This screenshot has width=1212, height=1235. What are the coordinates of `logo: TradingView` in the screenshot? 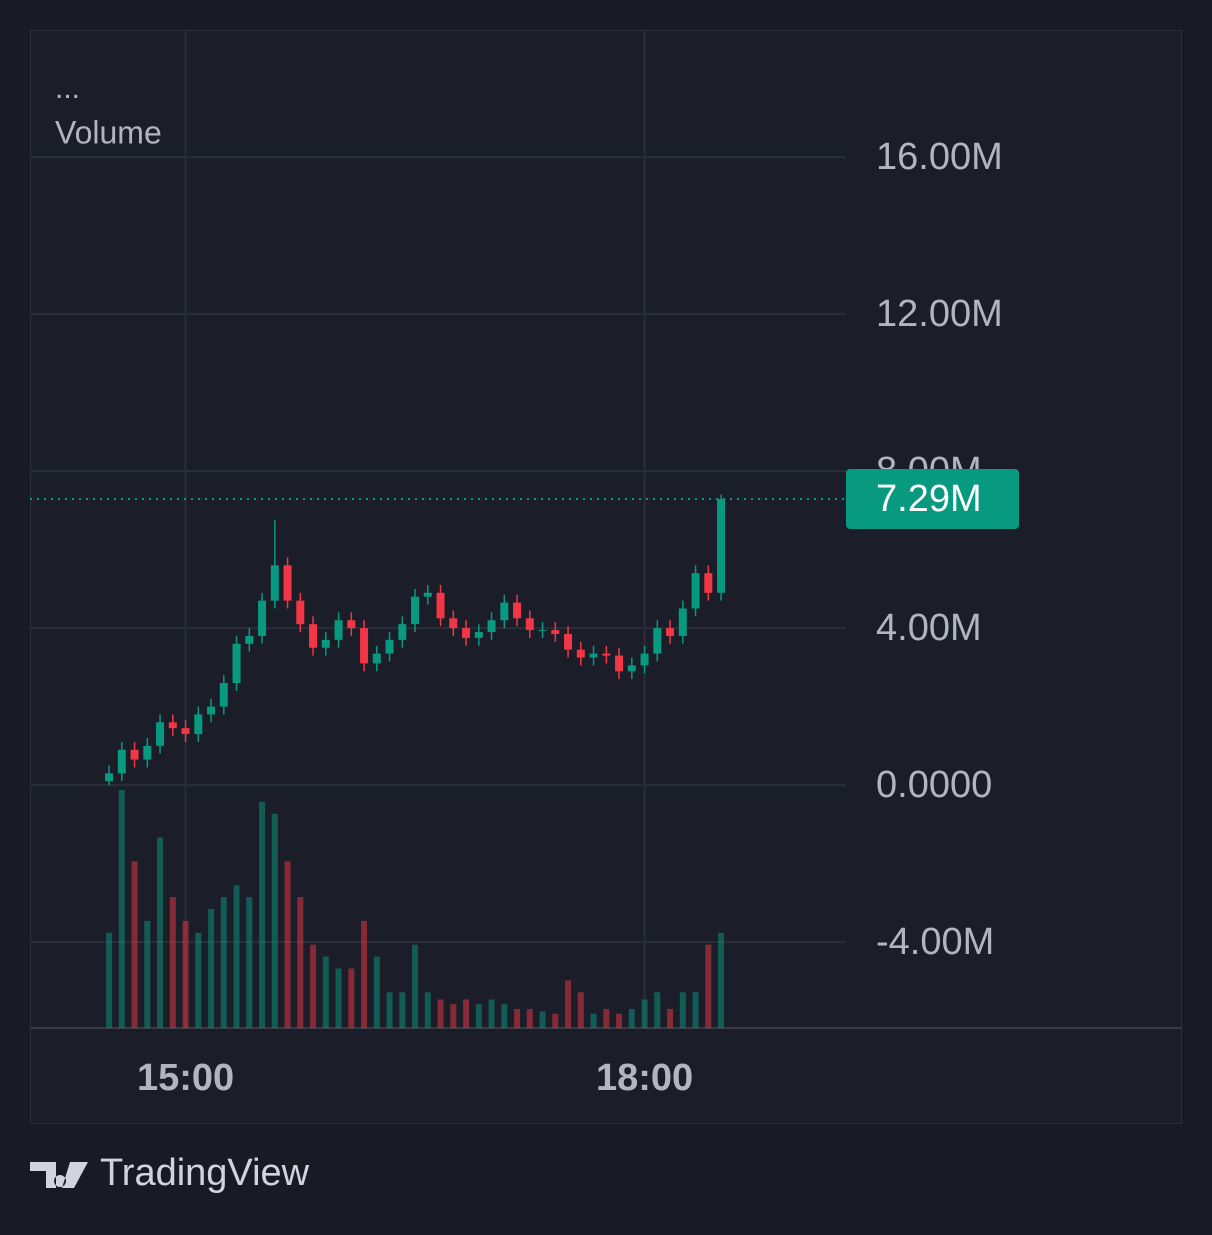 It's located at (170, 1173).